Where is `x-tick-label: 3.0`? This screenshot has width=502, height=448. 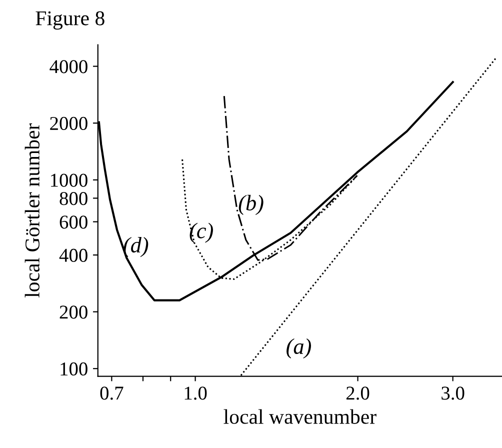
x-tick-label: 3.0 is located at coordinates (453, 393).